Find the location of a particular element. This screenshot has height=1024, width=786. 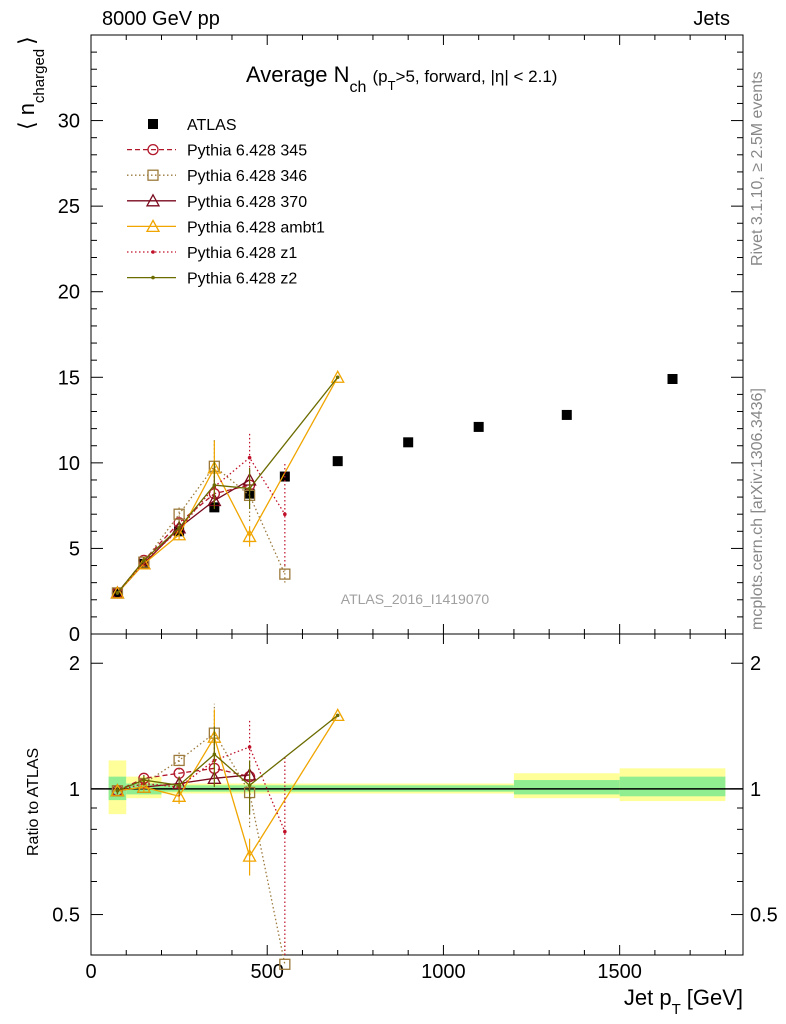

legend-label: ATLAS is located at coordinates (212, 125).